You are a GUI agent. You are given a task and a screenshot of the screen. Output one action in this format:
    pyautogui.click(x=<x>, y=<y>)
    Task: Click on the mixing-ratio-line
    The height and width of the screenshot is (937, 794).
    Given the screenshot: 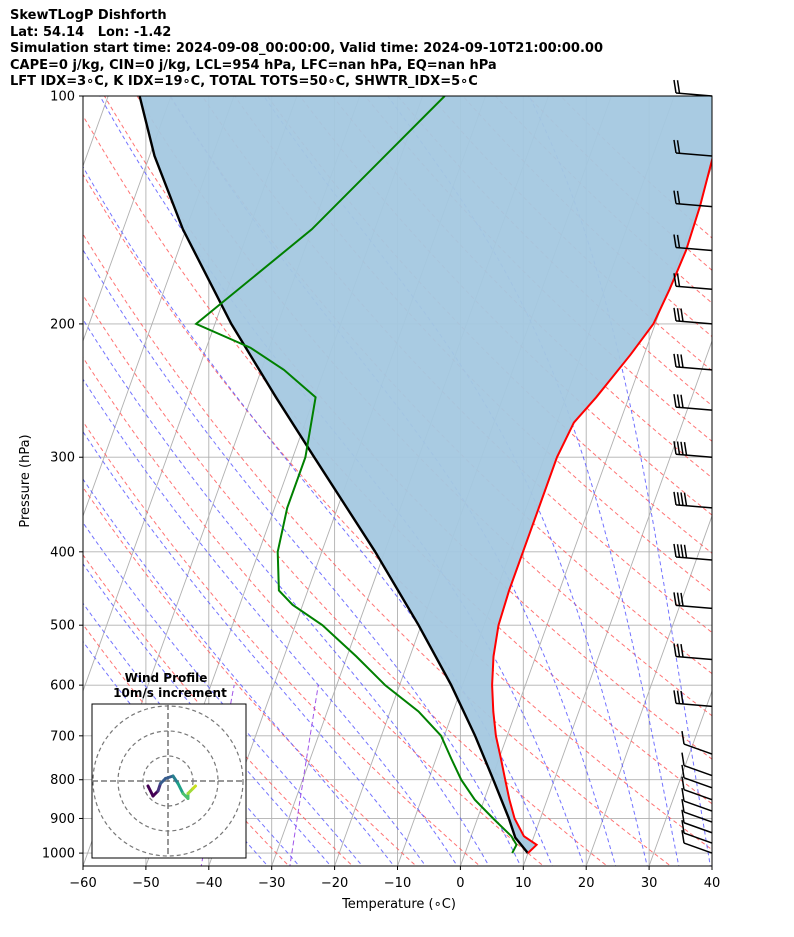 What is the action you would take?
    pyautogui.click(x=304, y=775)
    